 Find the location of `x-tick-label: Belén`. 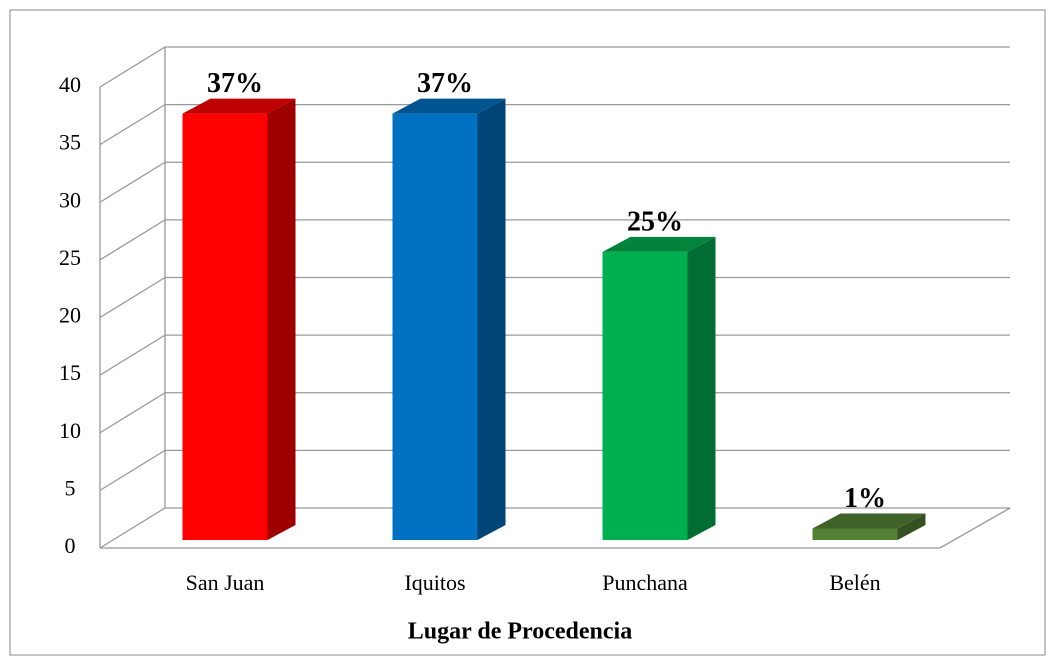

x-tick-label: Belén is located at coordinates (854, 582).